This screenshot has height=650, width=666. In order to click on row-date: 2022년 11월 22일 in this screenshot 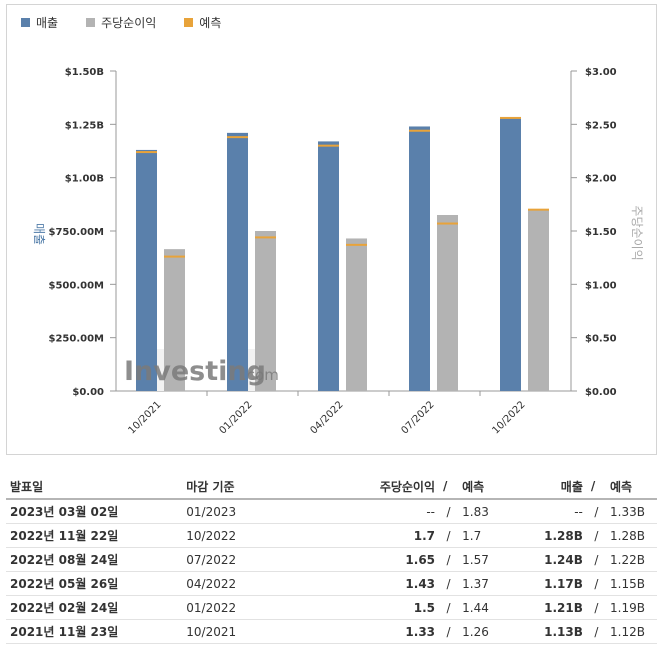, I will do `click(94, 535)`.